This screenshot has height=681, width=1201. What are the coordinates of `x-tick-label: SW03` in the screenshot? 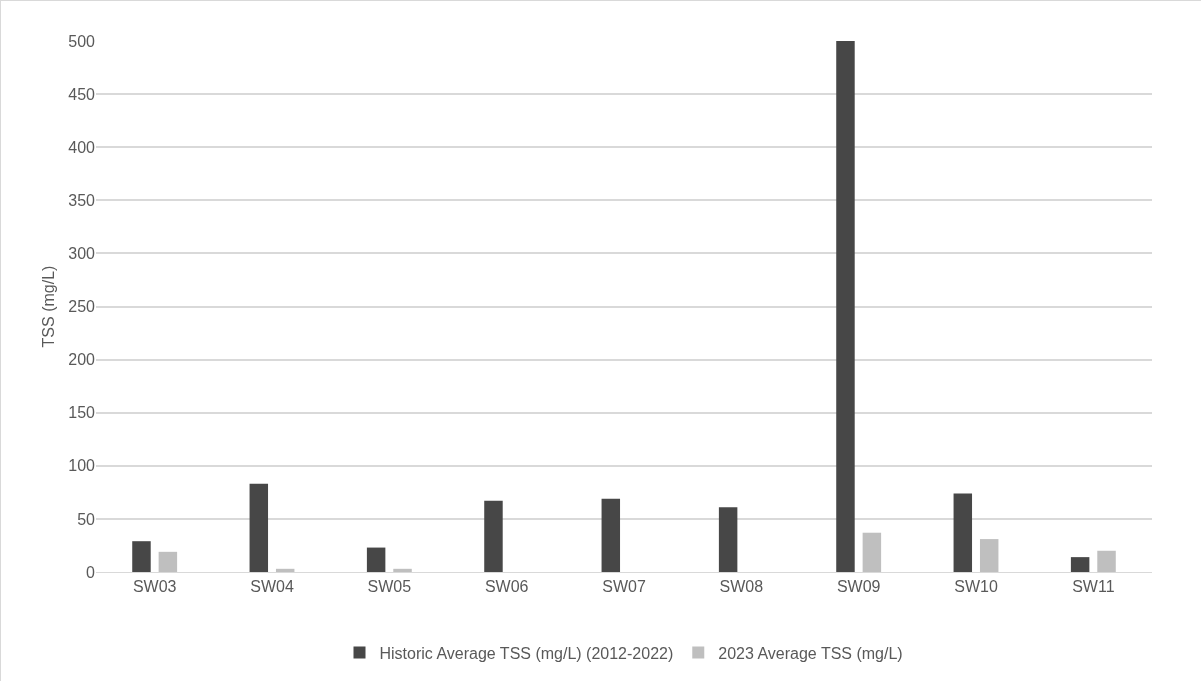 It's located at (154, 587).